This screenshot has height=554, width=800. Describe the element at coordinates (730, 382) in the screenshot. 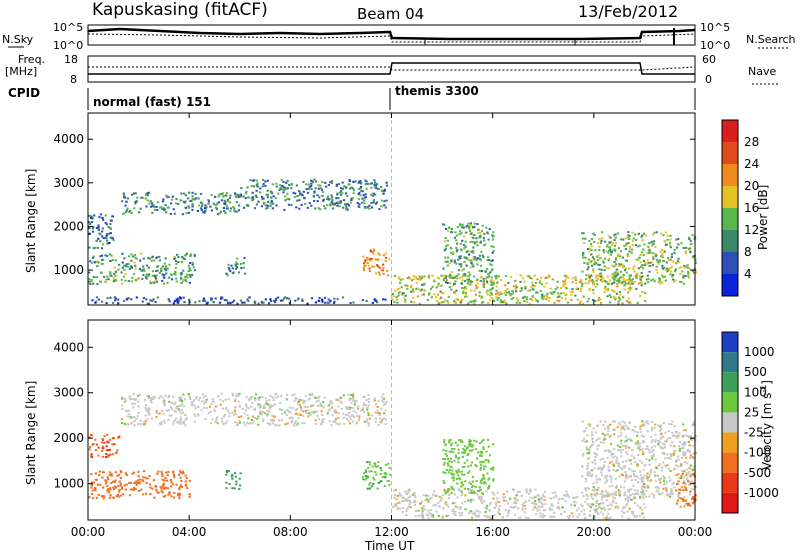

I see `velocity-color-swatch` at that location.